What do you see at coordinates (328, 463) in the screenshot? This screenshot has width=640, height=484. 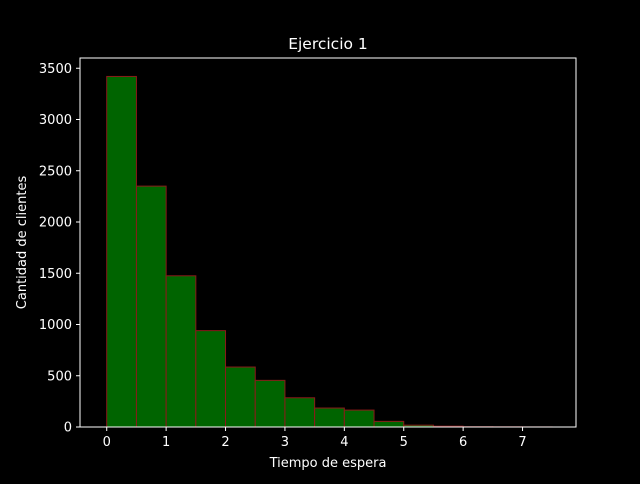 I see `x-axis-label: Tiempo de espera` at bounding box center [328, 463].